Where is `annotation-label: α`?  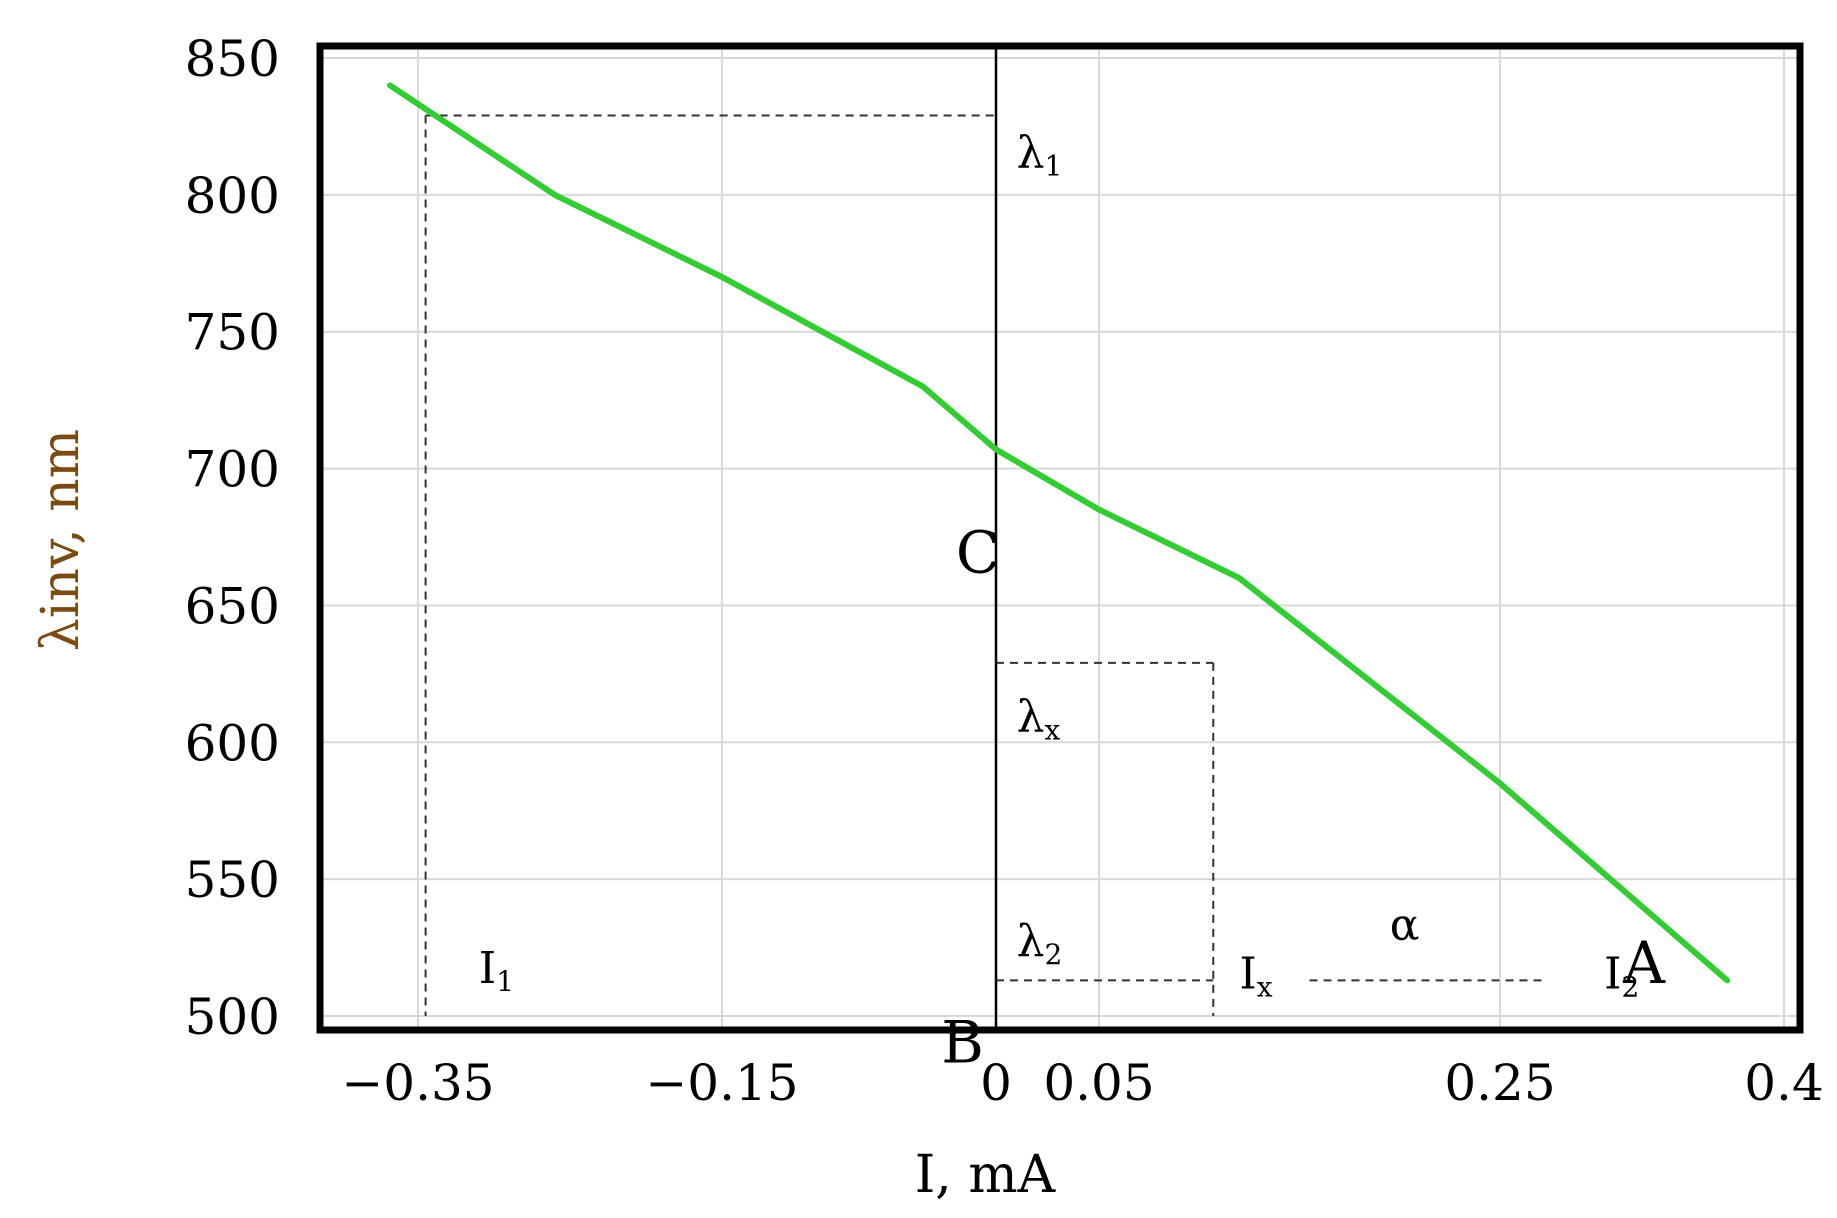
annotation-label: α is located at coordinates (1405, 924).